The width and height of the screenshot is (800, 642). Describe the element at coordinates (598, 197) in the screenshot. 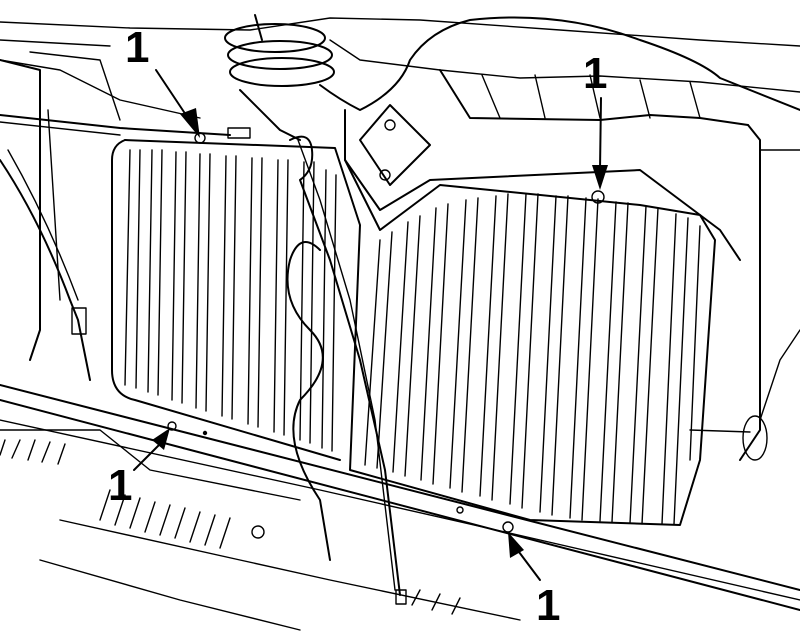

I see `fastener-top-right` at that location.